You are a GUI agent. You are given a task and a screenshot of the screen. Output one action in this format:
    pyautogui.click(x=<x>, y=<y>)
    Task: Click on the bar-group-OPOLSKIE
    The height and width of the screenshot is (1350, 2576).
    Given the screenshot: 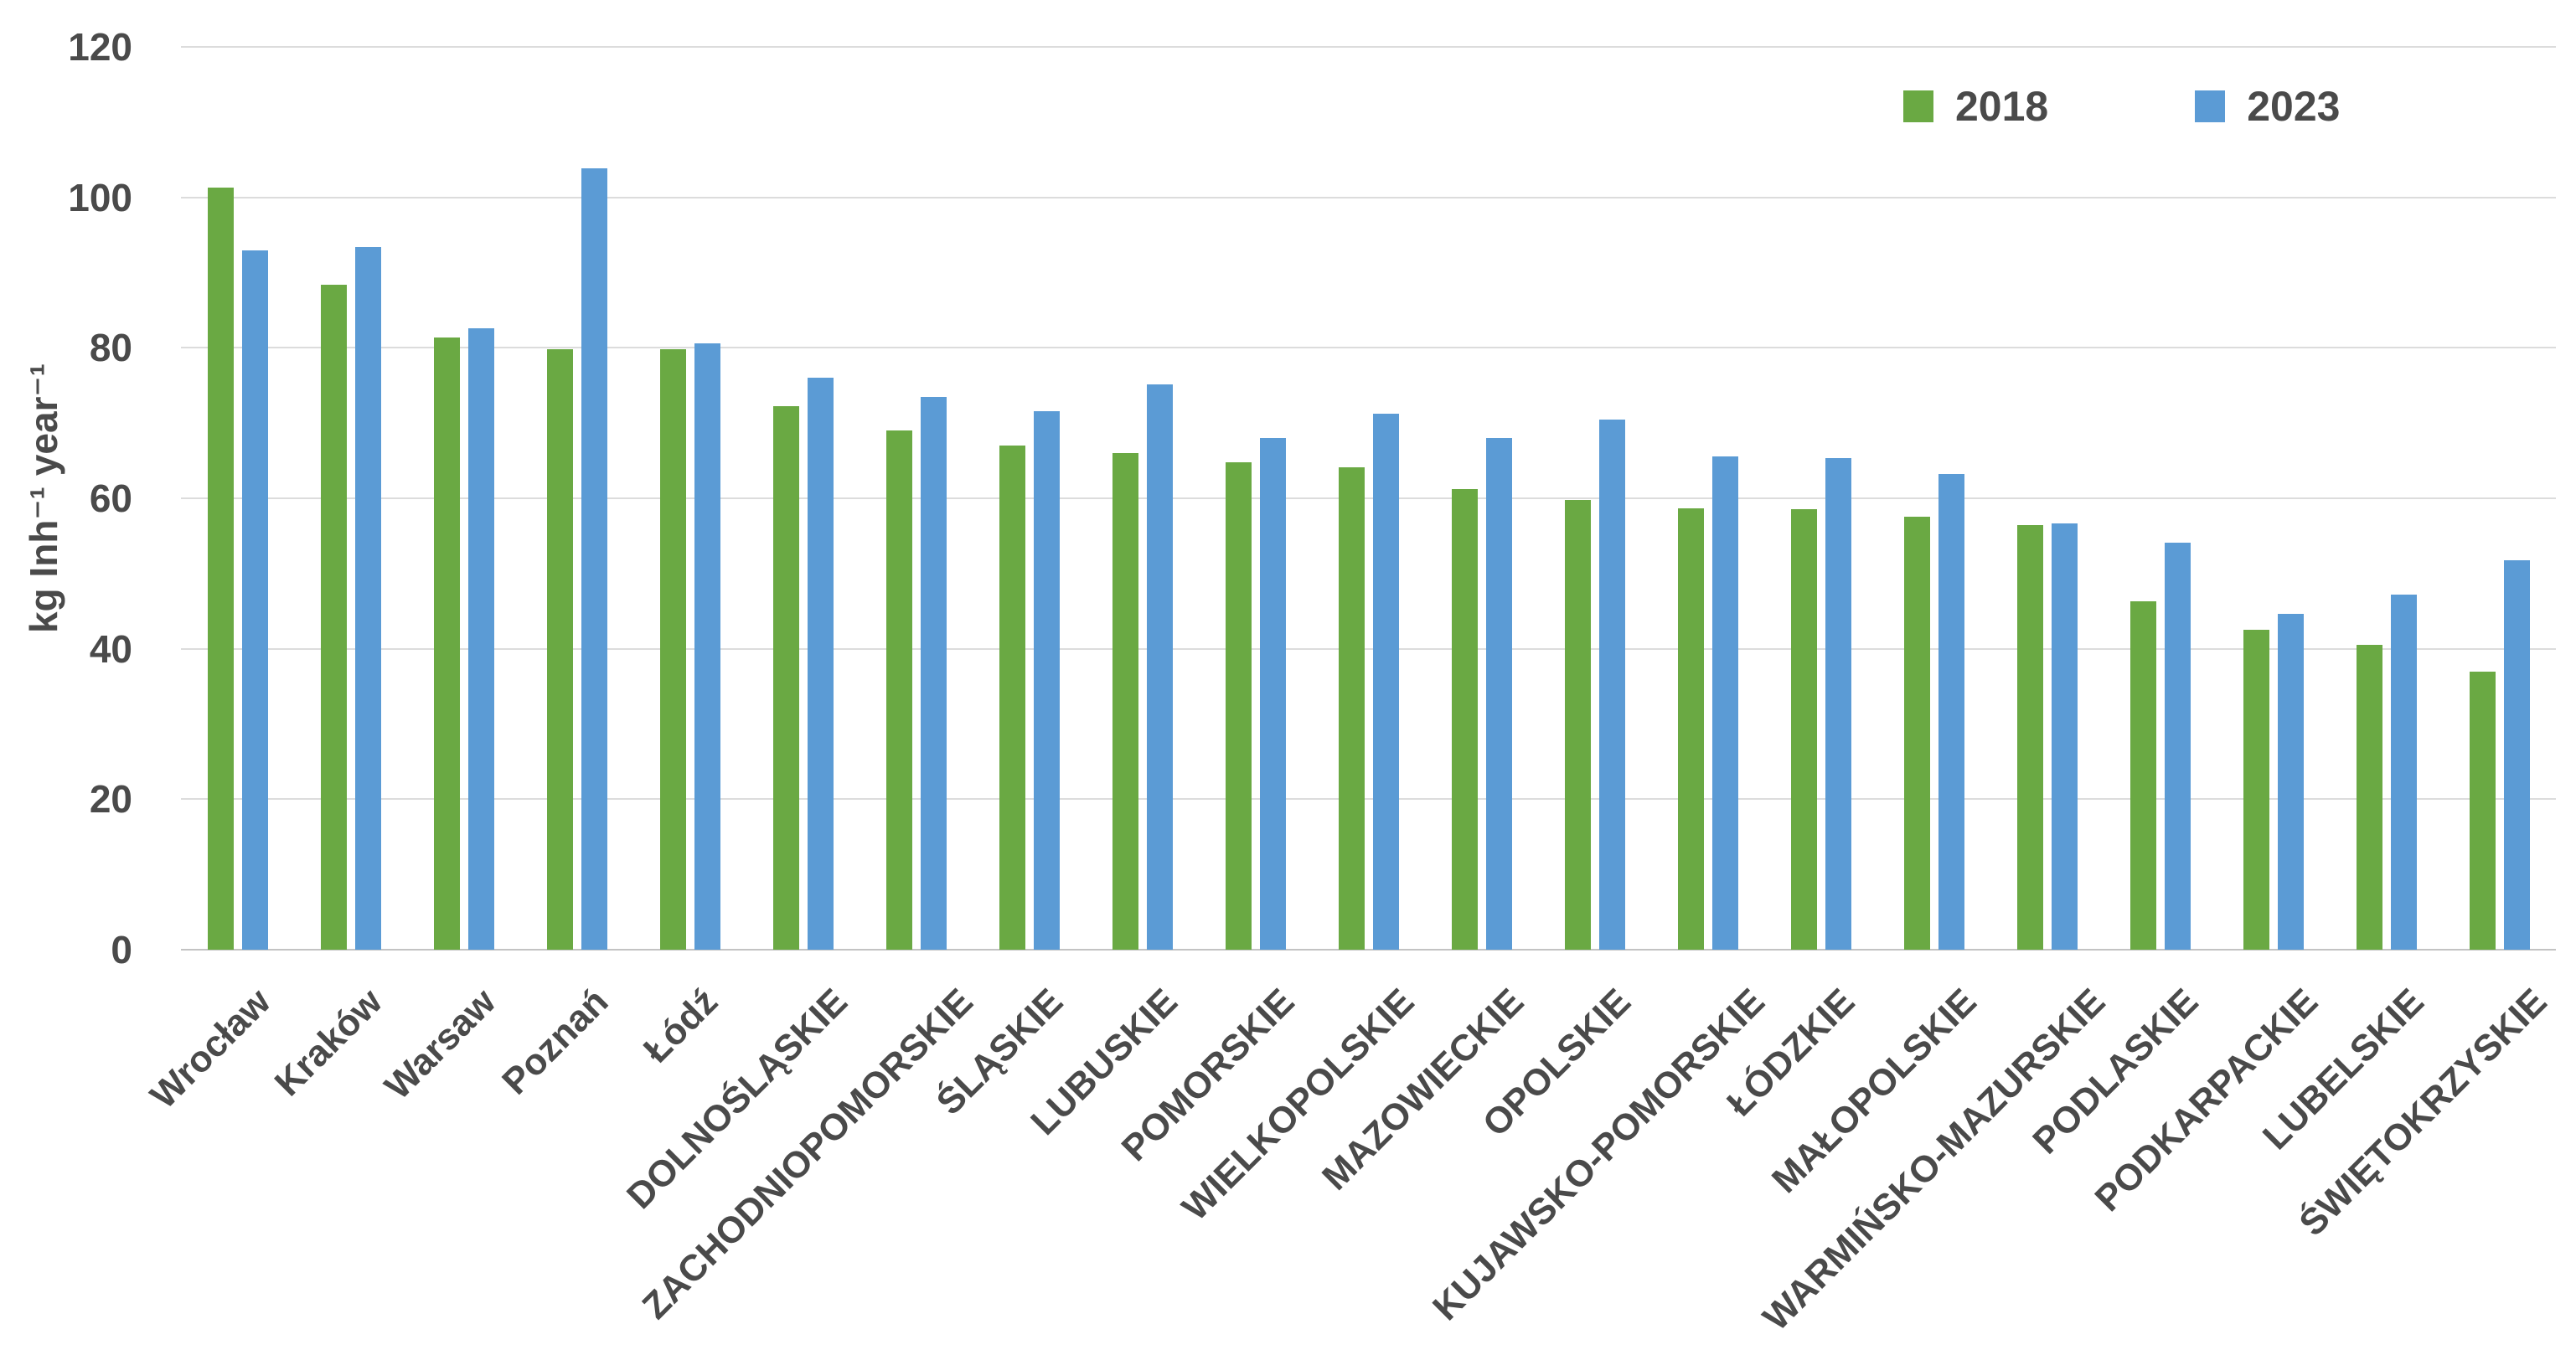 What is the action you would take?
    pyautogui.click(x=1594, y=498)
    